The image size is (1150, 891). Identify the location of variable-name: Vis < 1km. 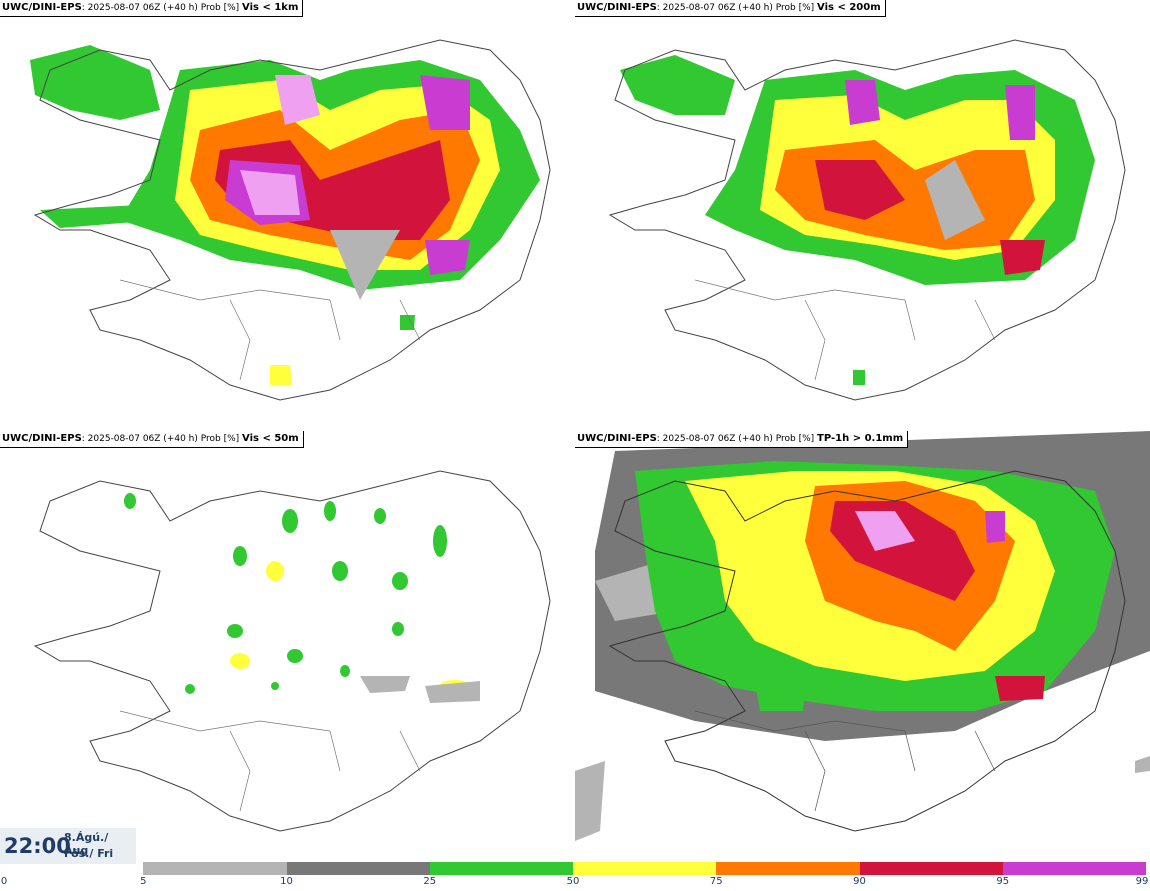
(270, 7).